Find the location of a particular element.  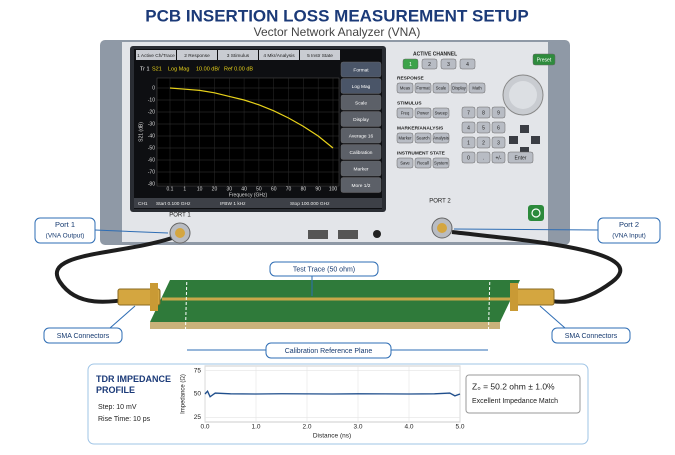

button-label: 2 is located at coordinates (429, 65).